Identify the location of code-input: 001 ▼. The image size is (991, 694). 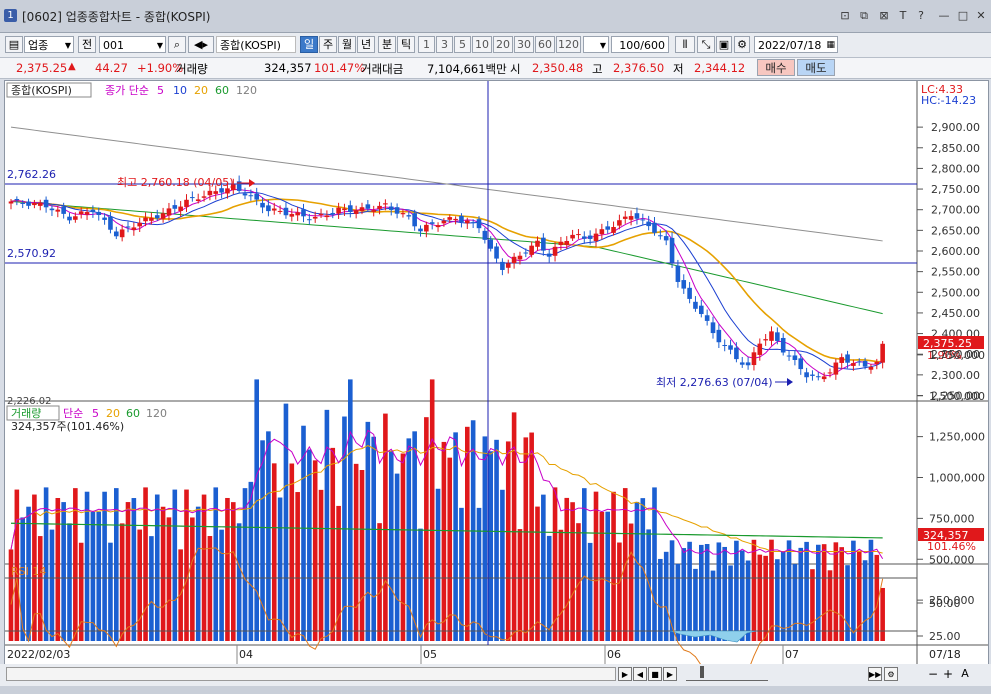
(132, 44).